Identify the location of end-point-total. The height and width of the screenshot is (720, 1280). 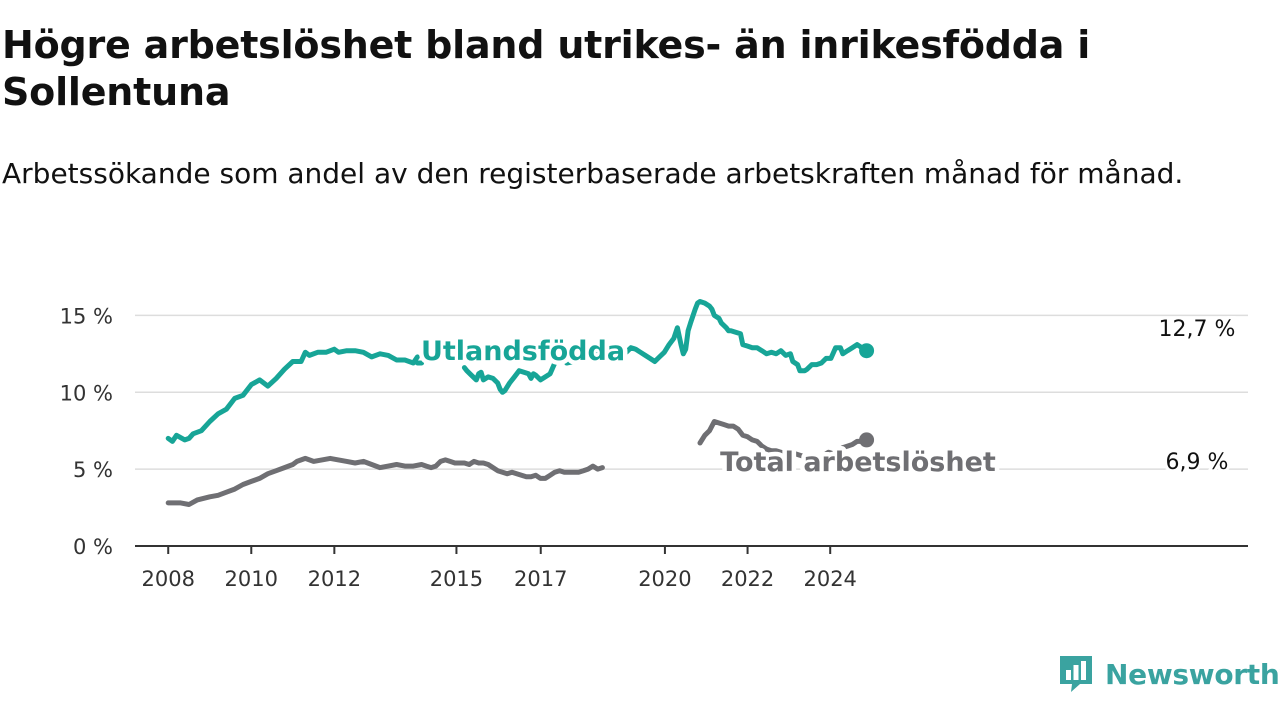
(867, 440).